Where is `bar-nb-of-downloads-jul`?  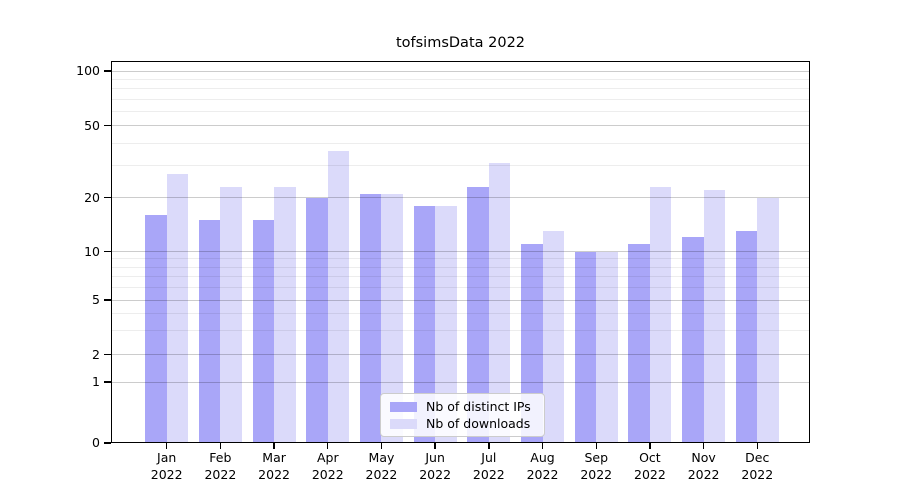
bar-nb-of-downloads-jul is located at coordinates (499, 303).